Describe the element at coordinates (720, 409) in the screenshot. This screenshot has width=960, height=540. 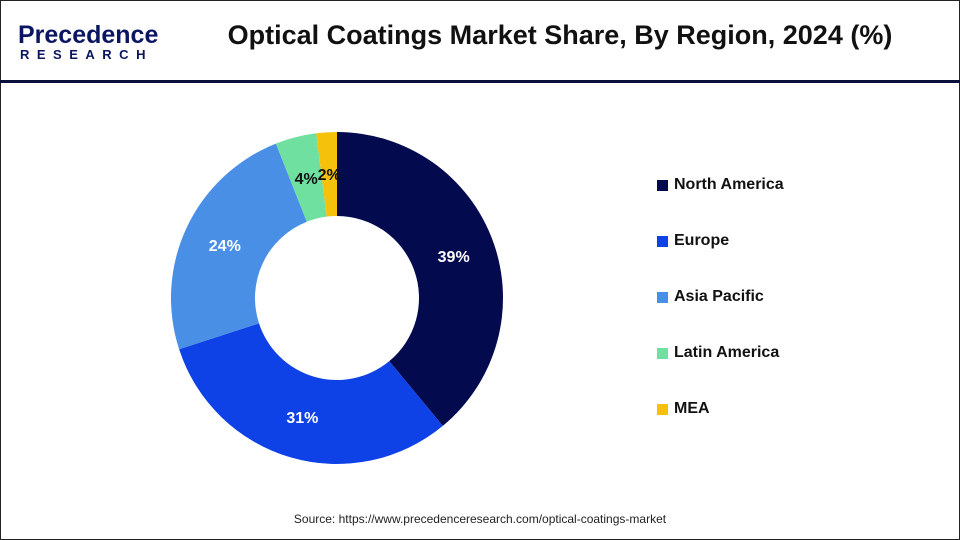
I see `legend-item-mea: MEA` at that location.